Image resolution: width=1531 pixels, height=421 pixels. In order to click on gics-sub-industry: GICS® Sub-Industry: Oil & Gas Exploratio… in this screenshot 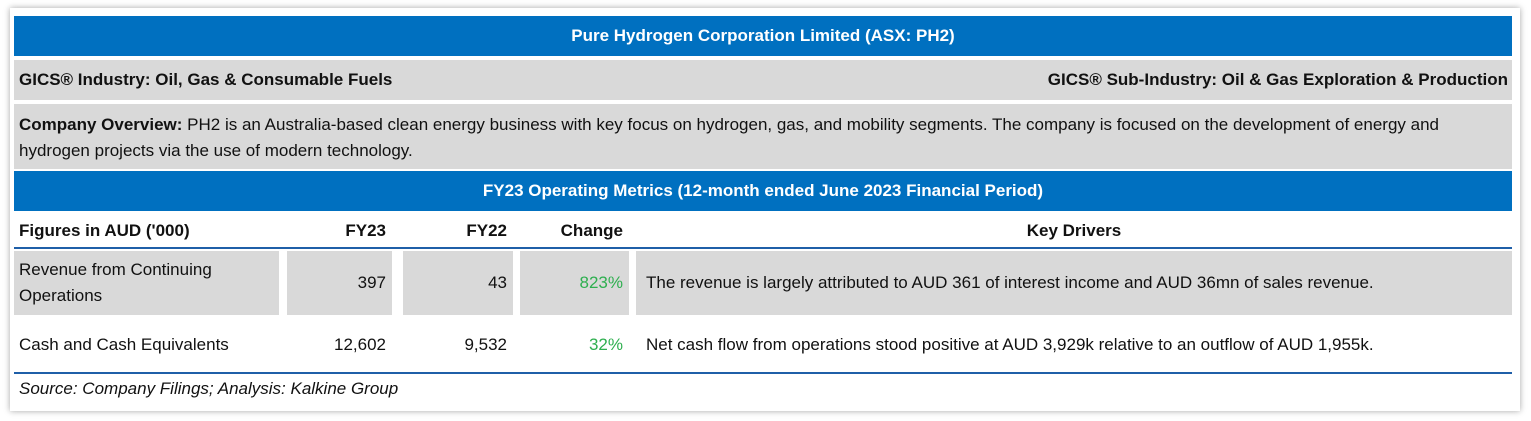, I will do `click(1277, 79)`.